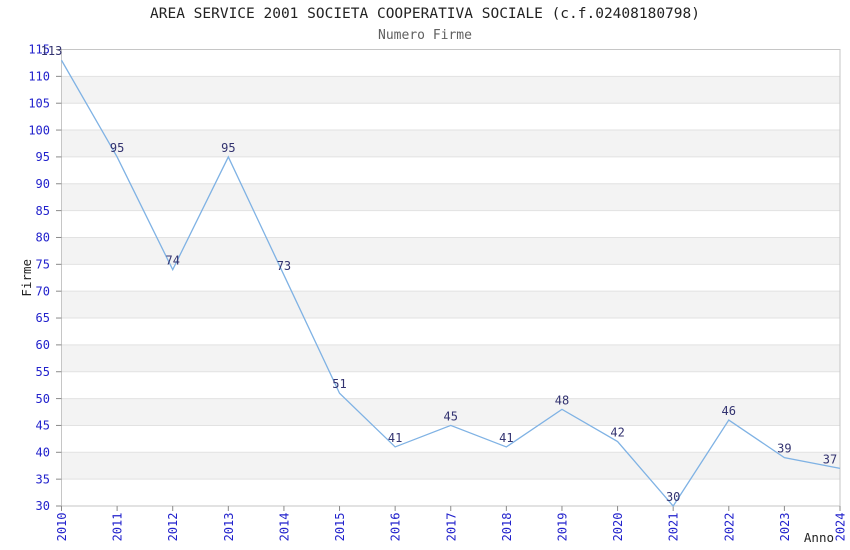 This screenshot has height=550, width=850. What do you see at coordinates (39, 103) in the screenshot?
I see `y-axis-tick-label: 105` at bounding box center [39, 103].